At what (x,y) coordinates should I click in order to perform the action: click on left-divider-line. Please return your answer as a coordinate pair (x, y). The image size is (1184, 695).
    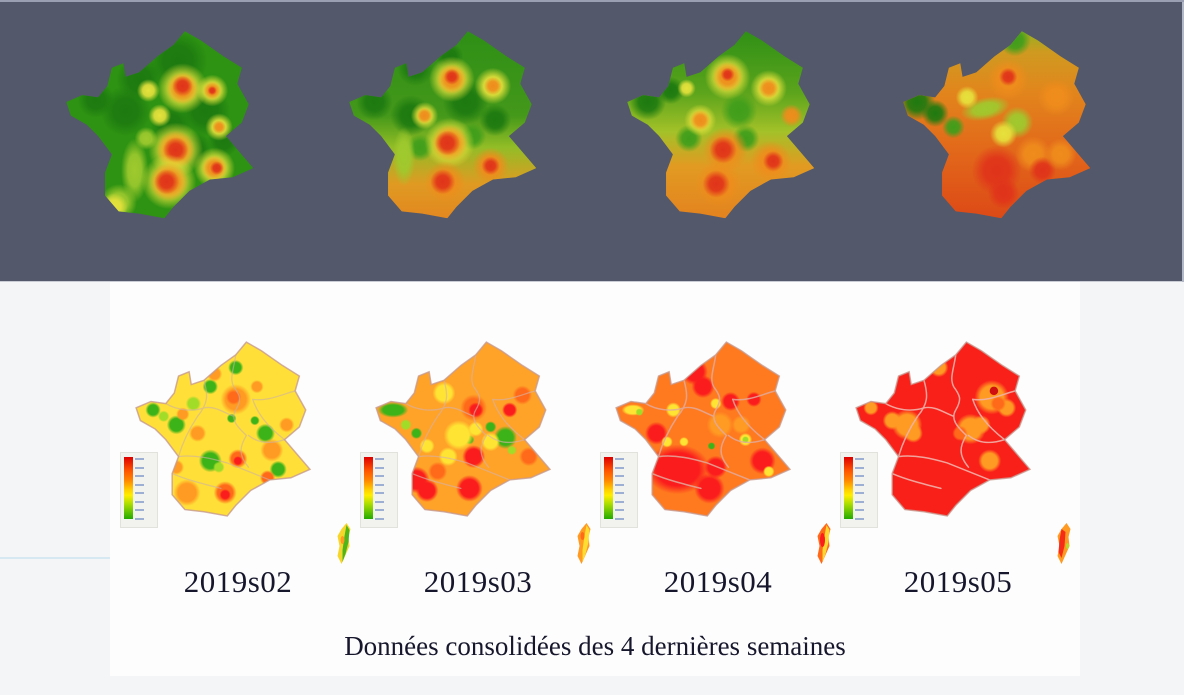
    Looking at the image, I should click on (55, 558).